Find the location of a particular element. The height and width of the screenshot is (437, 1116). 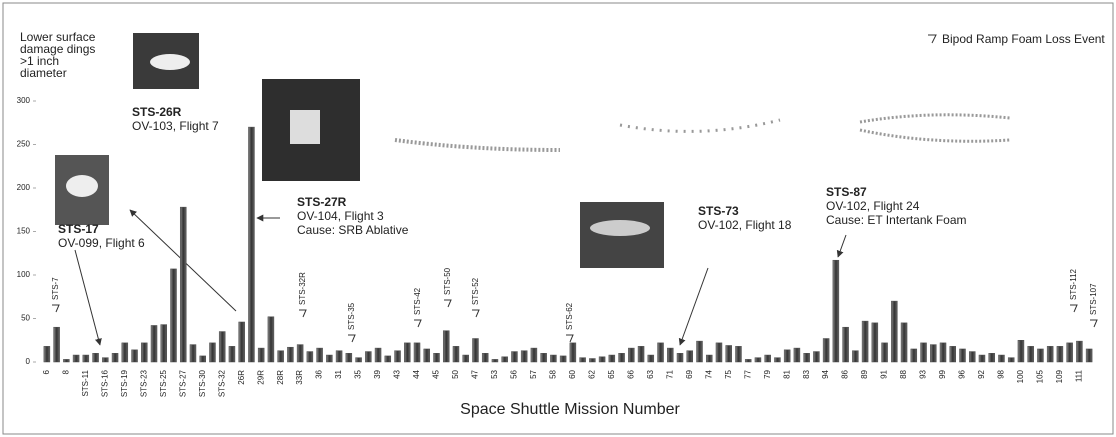

x-tick-label: 65 is located at coordinates (611, 373).